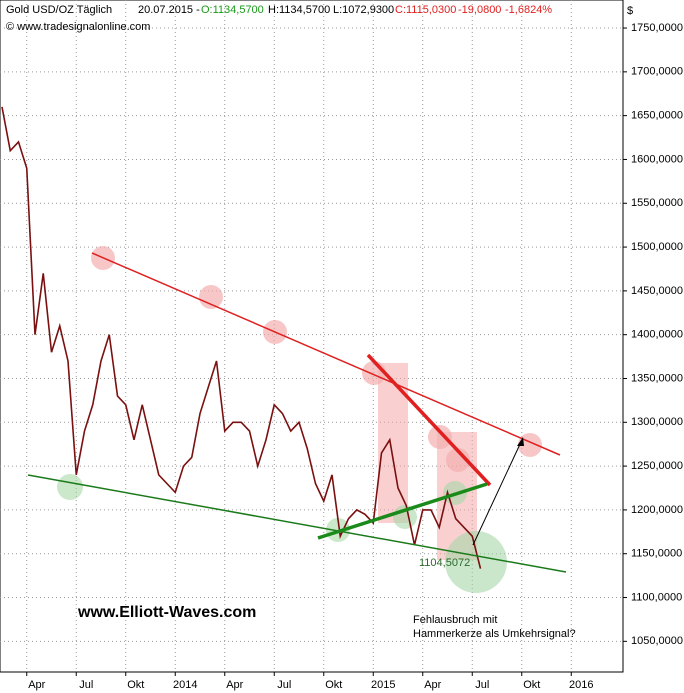 The height and width of the screenshot is (693, 684). Describe the element at coordinates (528, 10) in the screenshot. I see `header-change-pct: -1,6824%` at that location.